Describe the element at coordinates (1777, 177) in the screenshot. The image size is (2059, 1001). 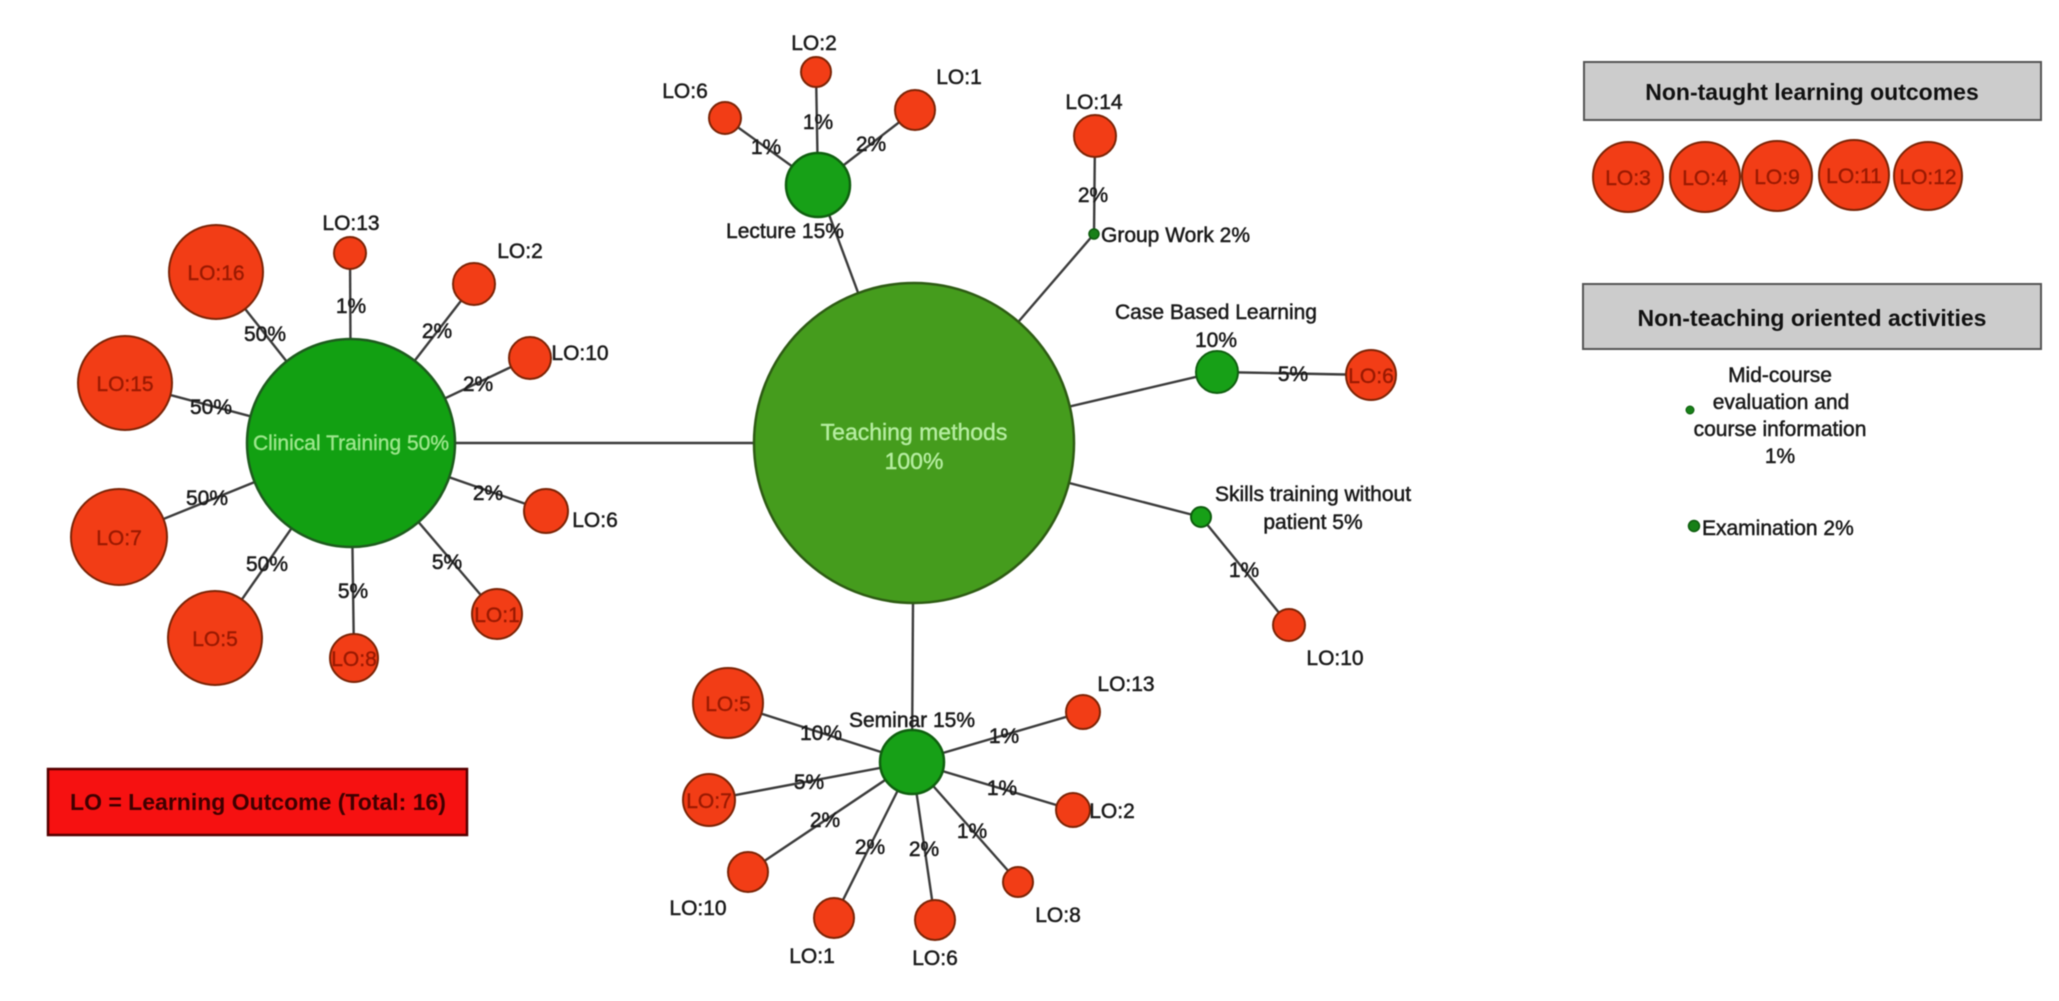
I see `svg-text: LO:9` at that location.